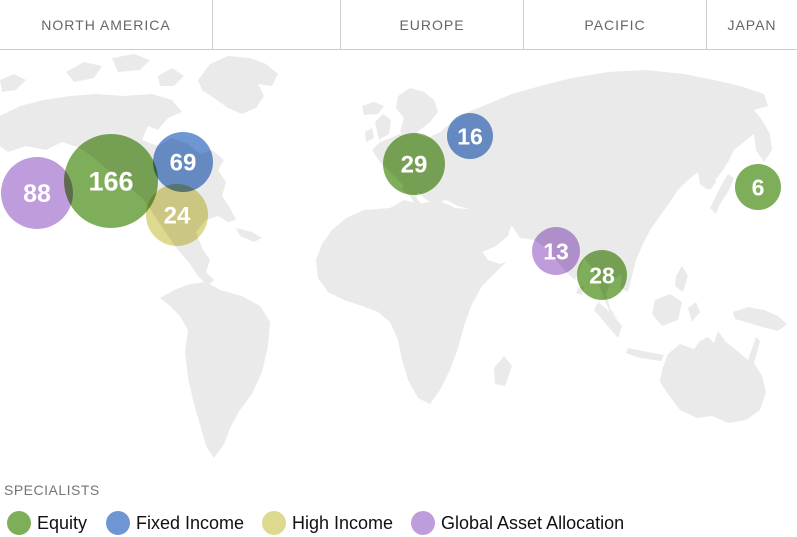  I want to click on bubble-value-north-america-equity: 166, so click(110, 182).